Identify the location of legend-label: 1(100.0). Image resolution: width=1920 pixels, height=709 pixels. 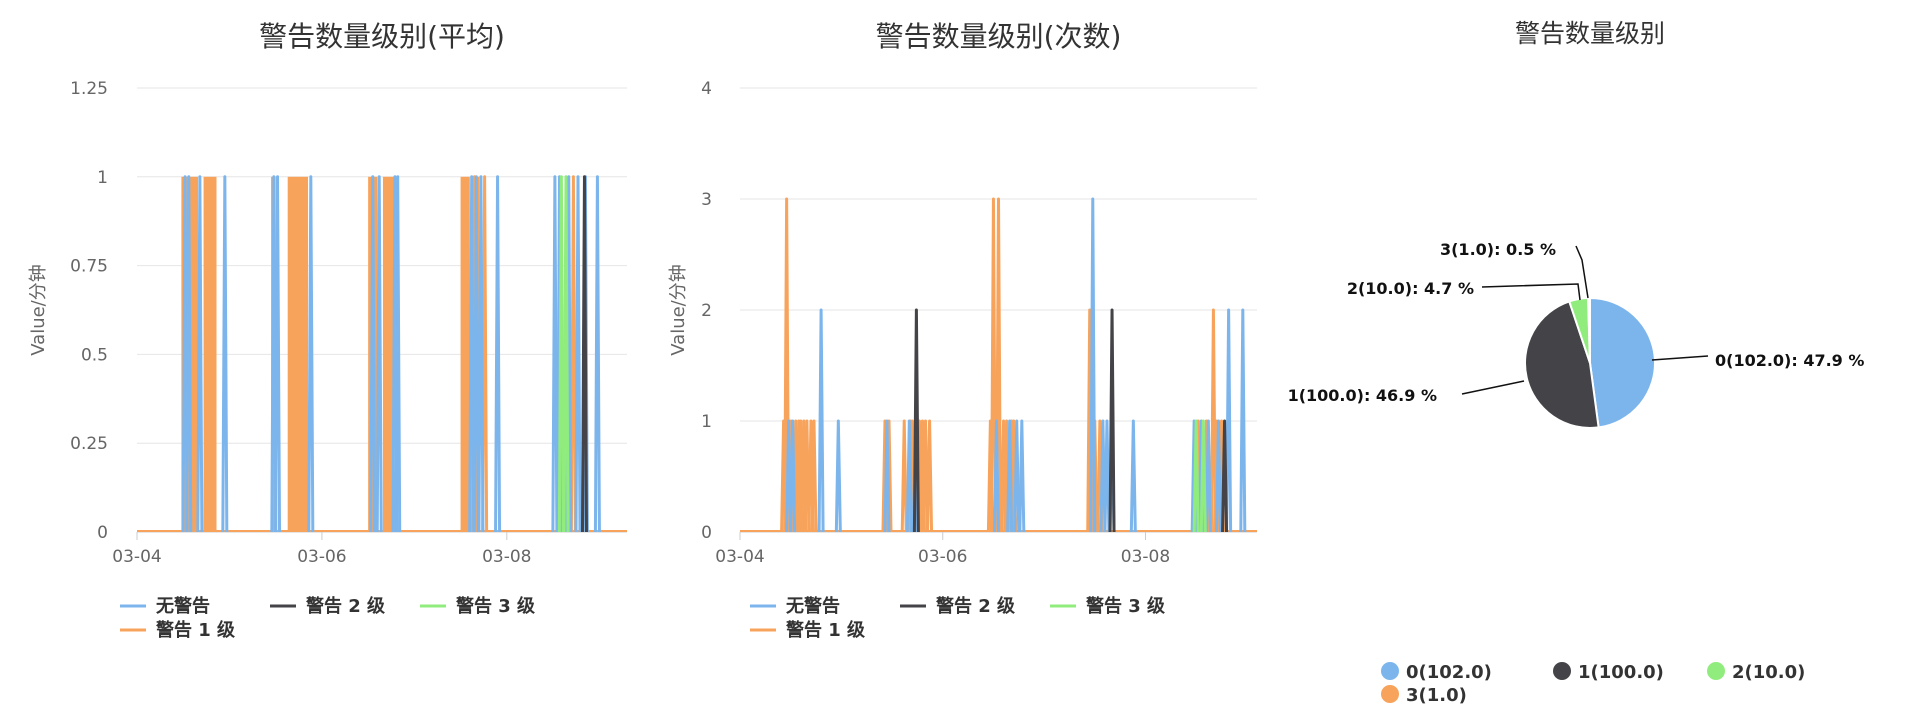
(1621, 672).